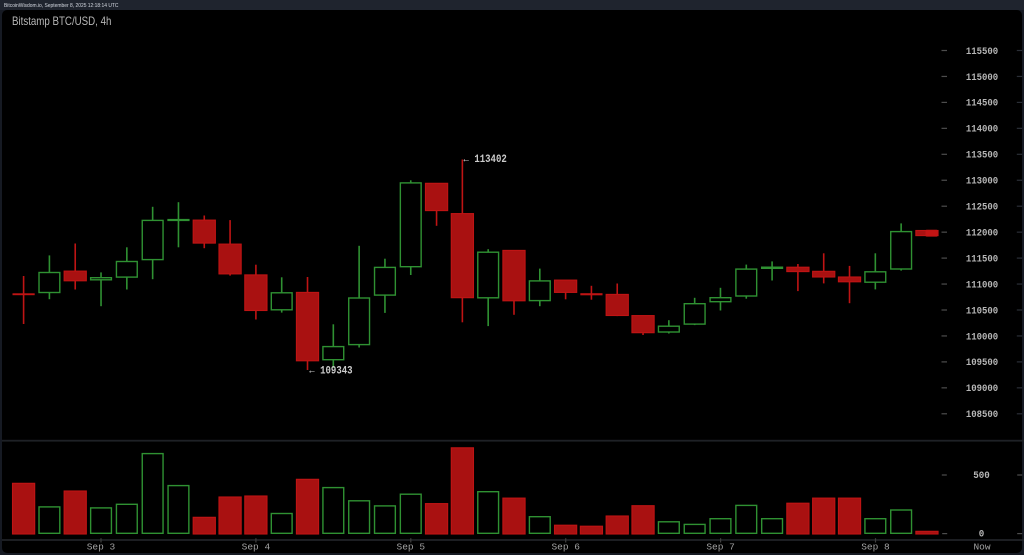 The width and height of the screenshot is (1024, 555). What do you see at coordinates (982, 207) in the screenshot?
I see `svg-text: 112500` at bounding box center [982, 207].